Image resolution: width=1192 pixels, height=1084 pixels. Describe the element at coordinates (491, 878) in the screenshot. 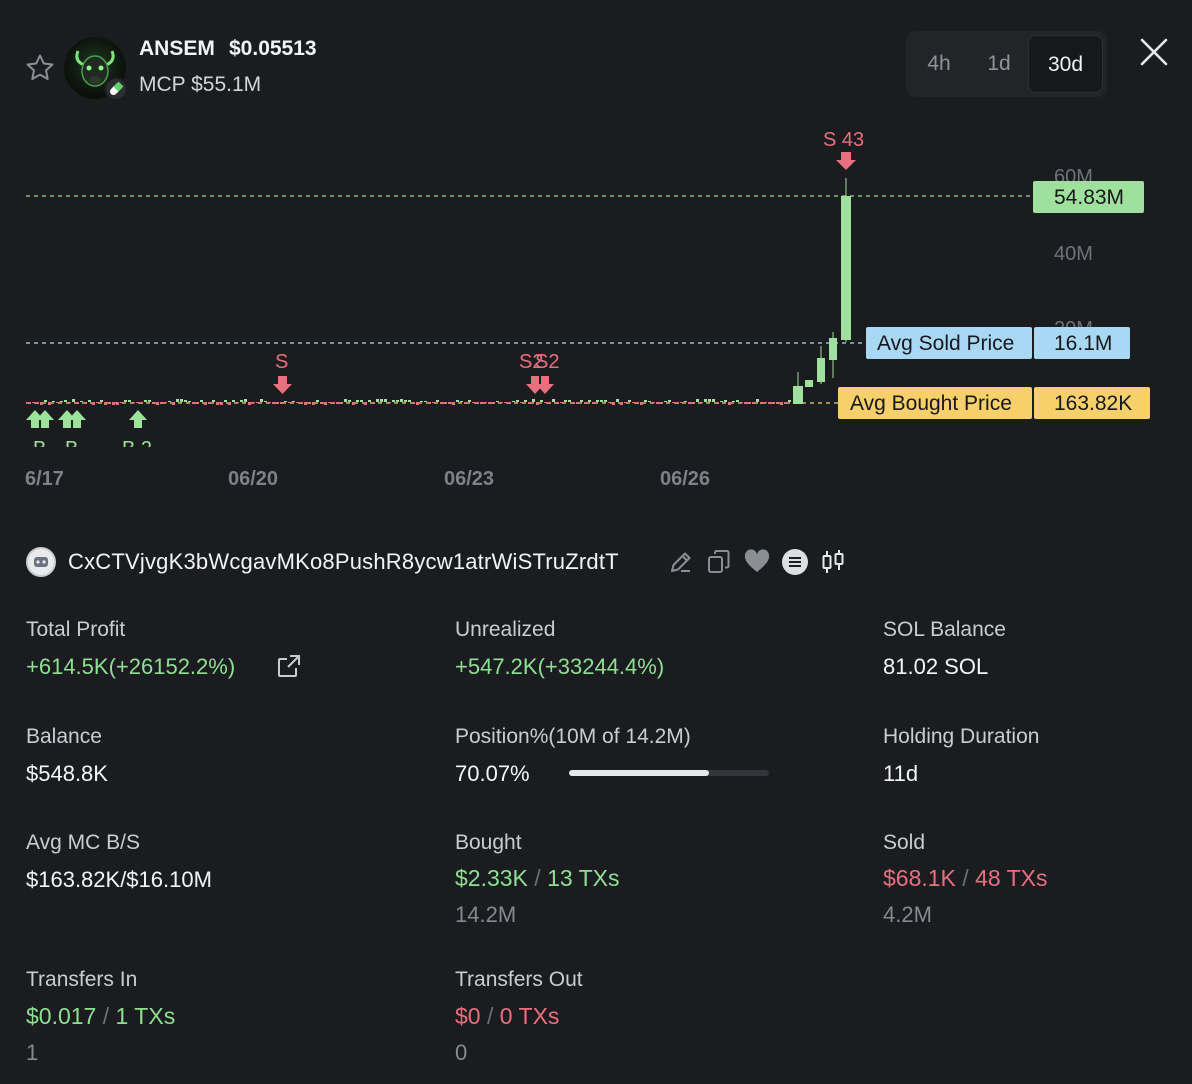

I see `bought-amount: $2.33K` at that location.